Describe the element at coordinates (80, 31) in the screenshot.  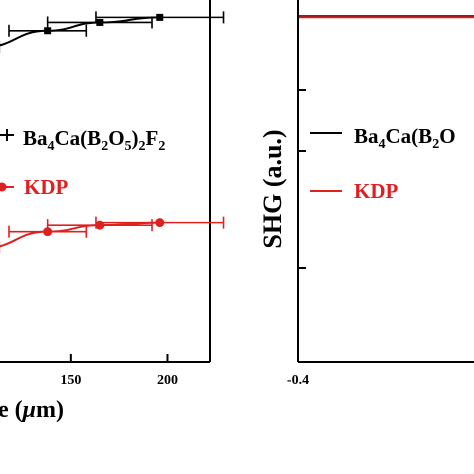
I see `series-line-ba` at that location.